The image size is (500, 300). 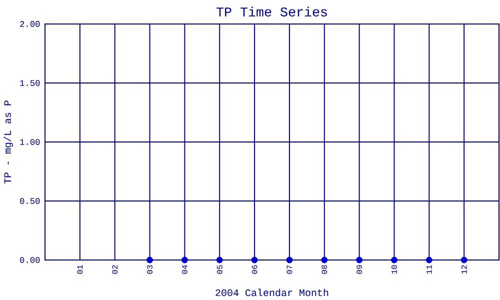 I want to click on x-tick-label: 11, so click(x=429, y=269).